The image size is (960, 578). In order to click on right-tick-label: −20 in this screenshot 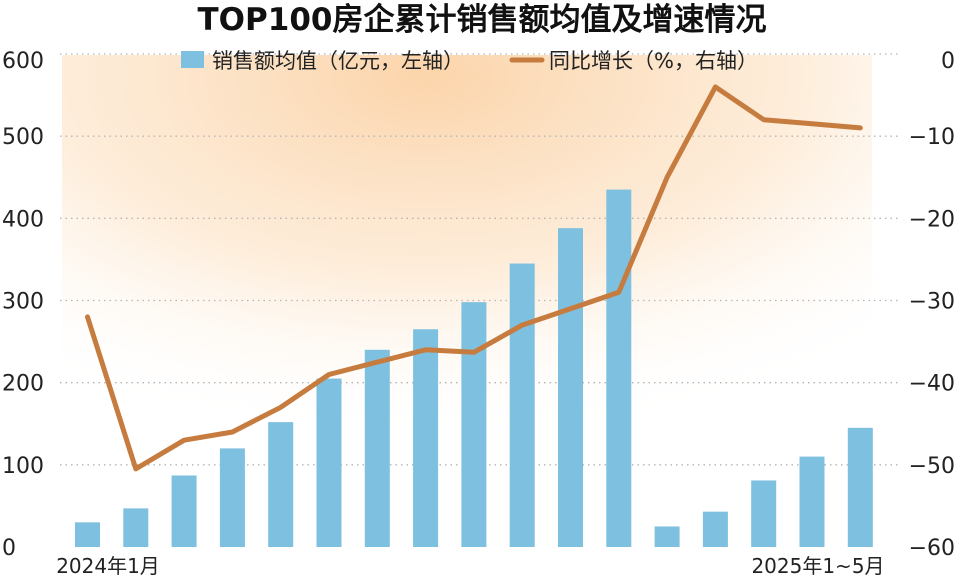, I will do `click(932, 219)`.